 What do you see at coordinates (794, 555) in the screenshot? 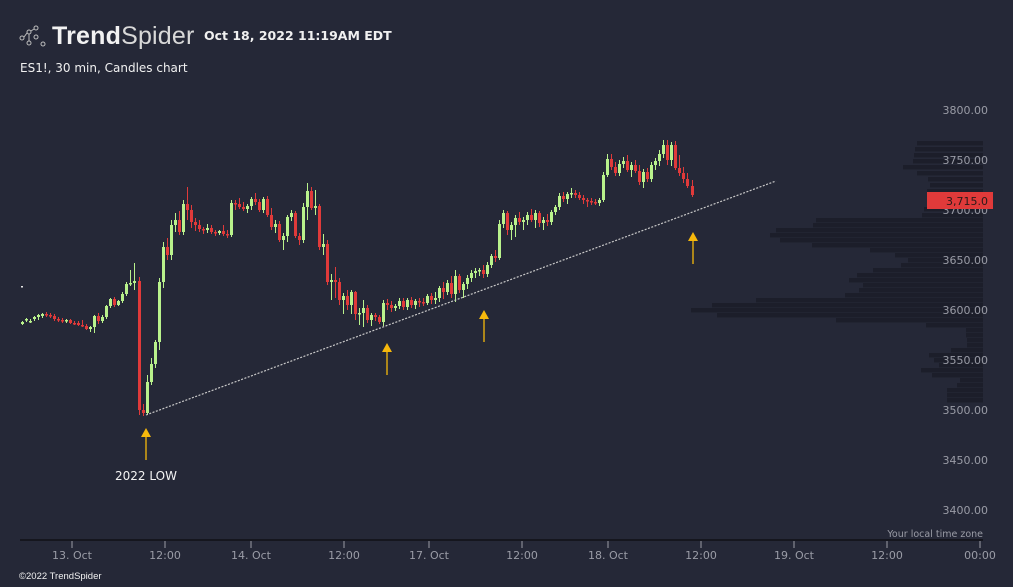
I see `x-tick-label: 19. Oct` at bounding box center [794, 555].